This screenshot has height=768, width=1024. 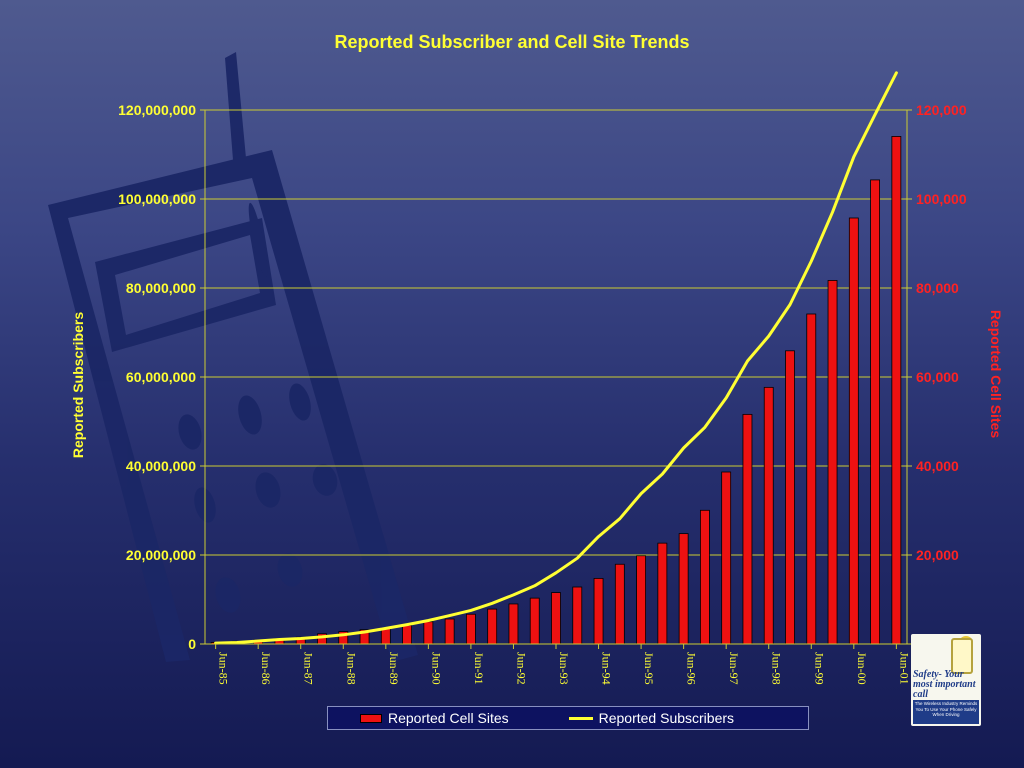 What do you see at coordinates (937, 466) in the screenshot?
I see `y-tick-label-right: 40,000` at bounding box center [937, 466].